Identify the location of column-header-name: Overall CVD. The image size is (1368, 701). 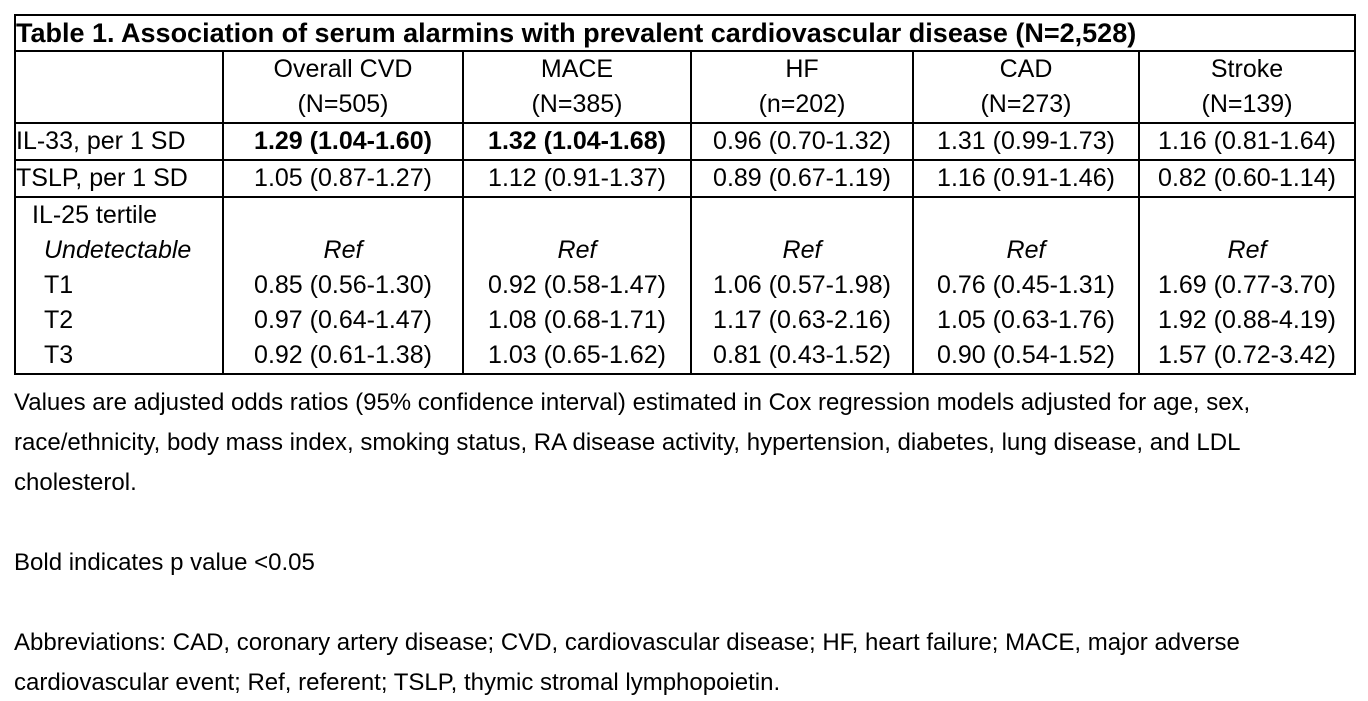
(343, 69).